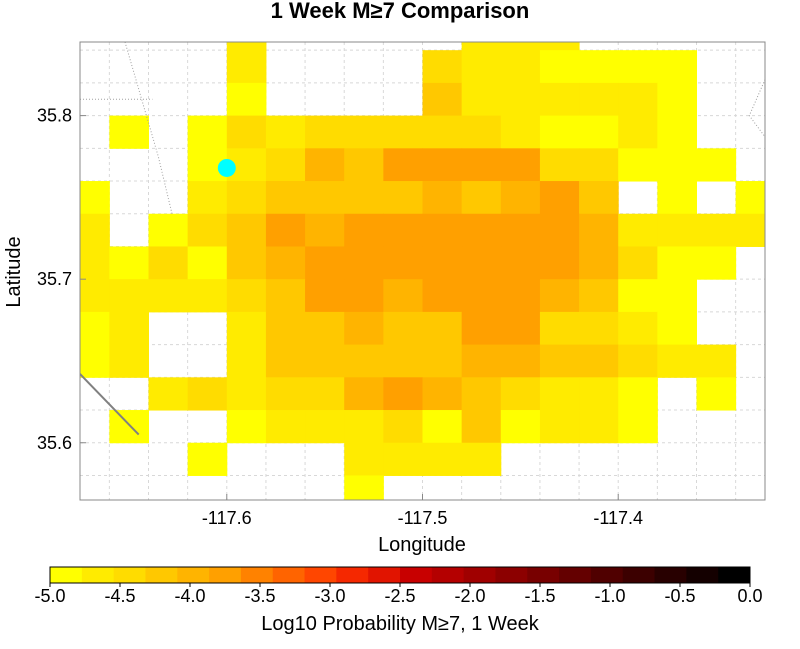 The width and height of the screenshot is (800, 649). What do you see at coordinates (227, 518) in the screenshot?
I see `x-tick-label: -117.6` at bounding box center [227, 518].